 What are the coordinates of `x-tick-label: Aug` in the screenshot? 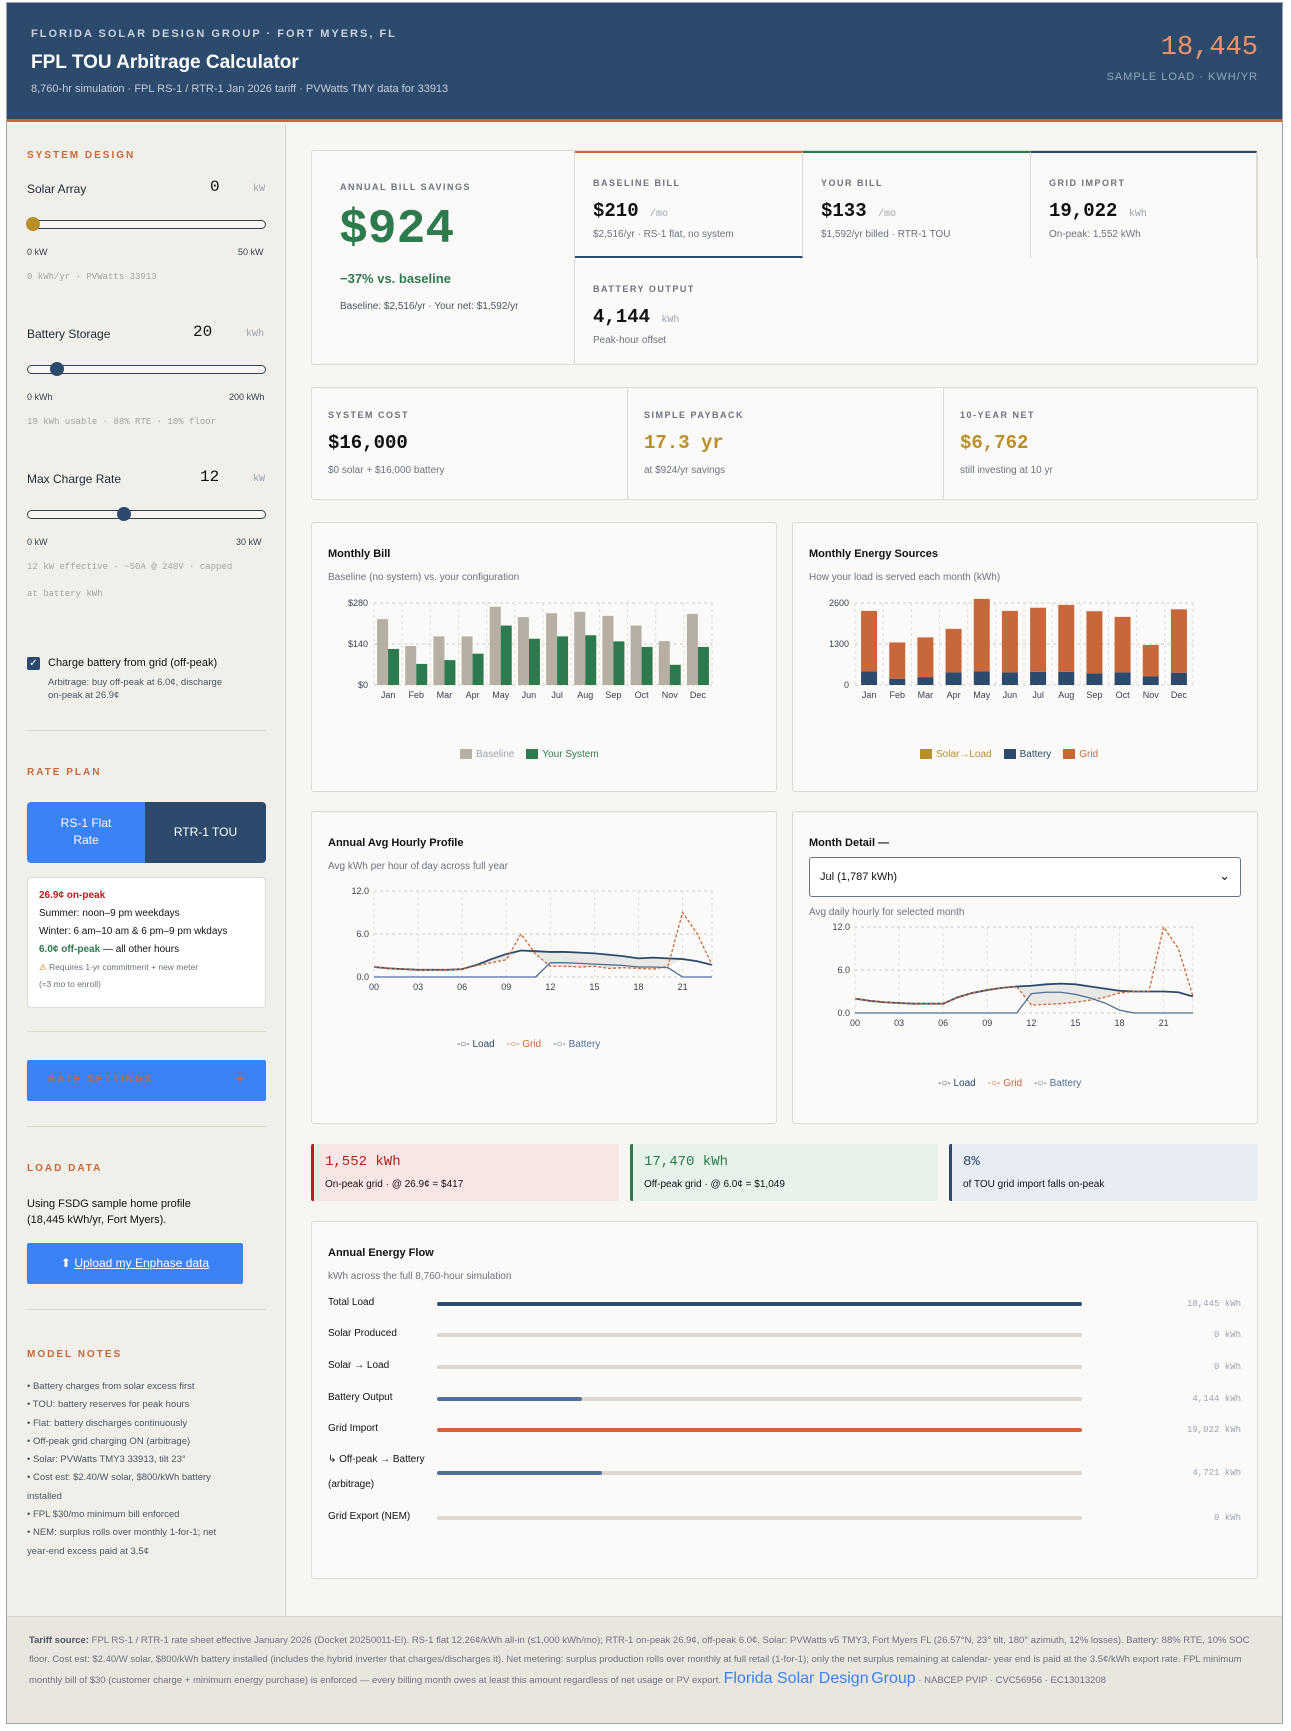 It's located at (1066, 695).